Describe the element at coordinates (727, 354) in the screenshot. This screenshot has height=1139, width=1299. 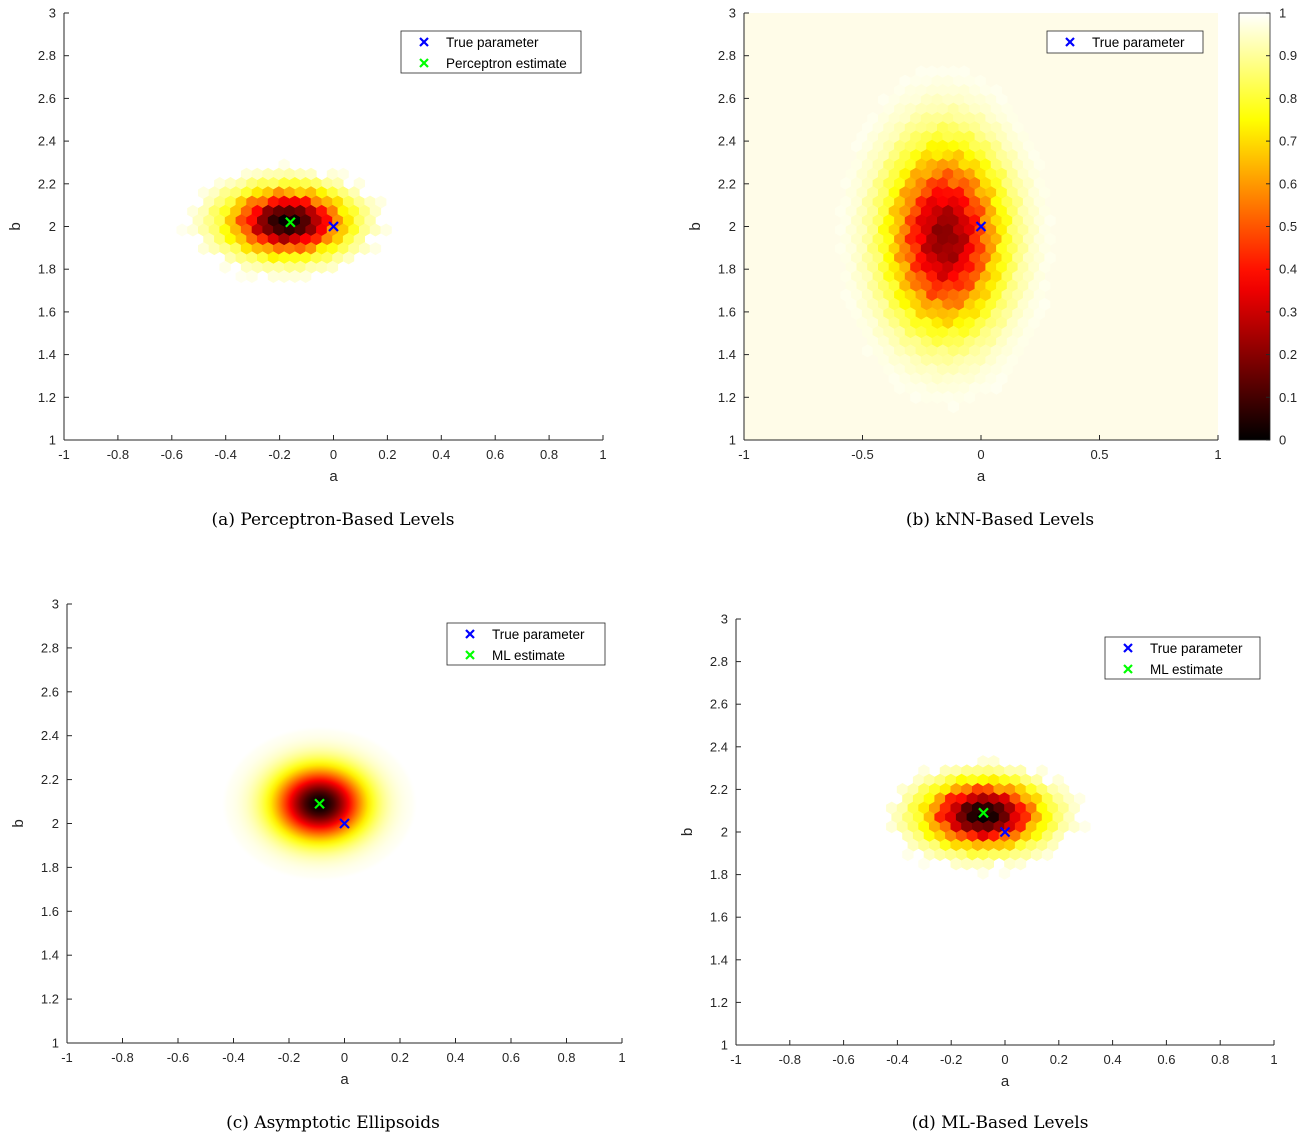
I see `y-tick-label: 1.4` at that location.